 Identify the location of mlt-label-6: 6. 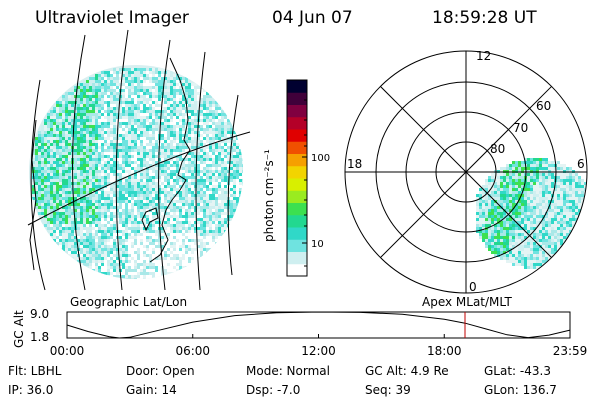
(581, 164).